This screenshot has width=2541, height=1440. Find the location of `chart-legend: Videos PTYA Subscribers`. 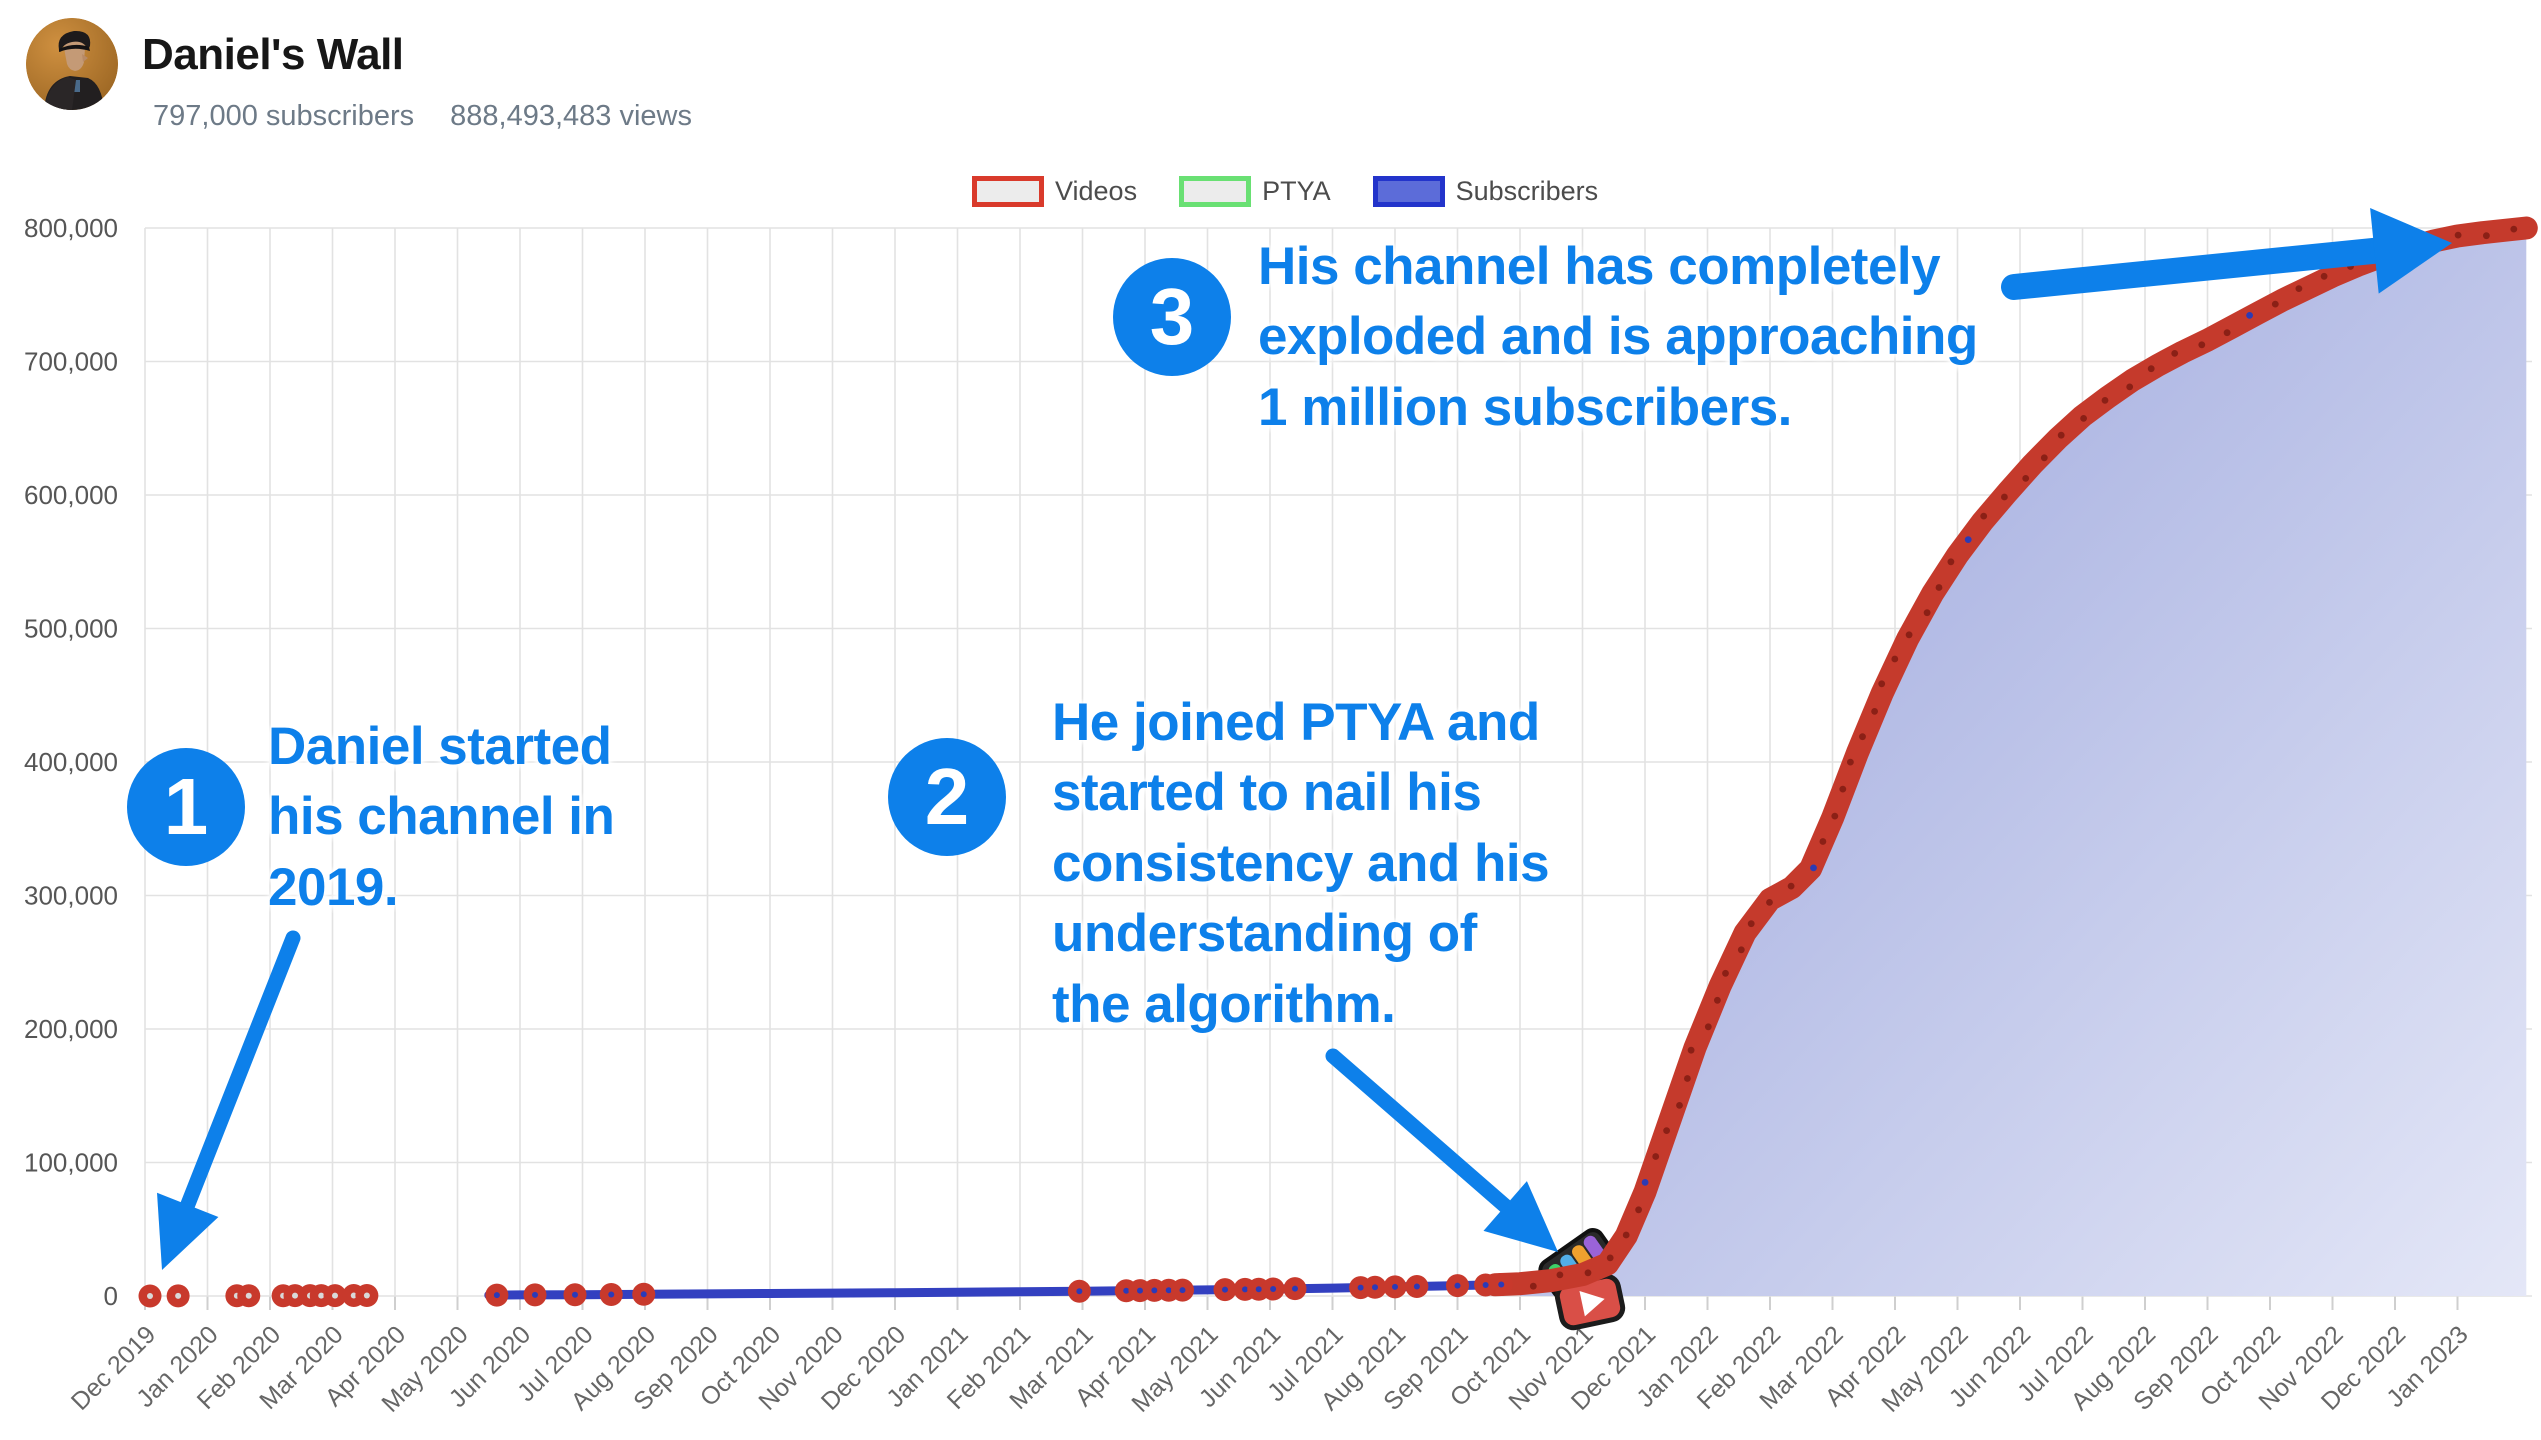

chart-legend: Videos PTYA Subscribers is located at coordinates (1285, 191).